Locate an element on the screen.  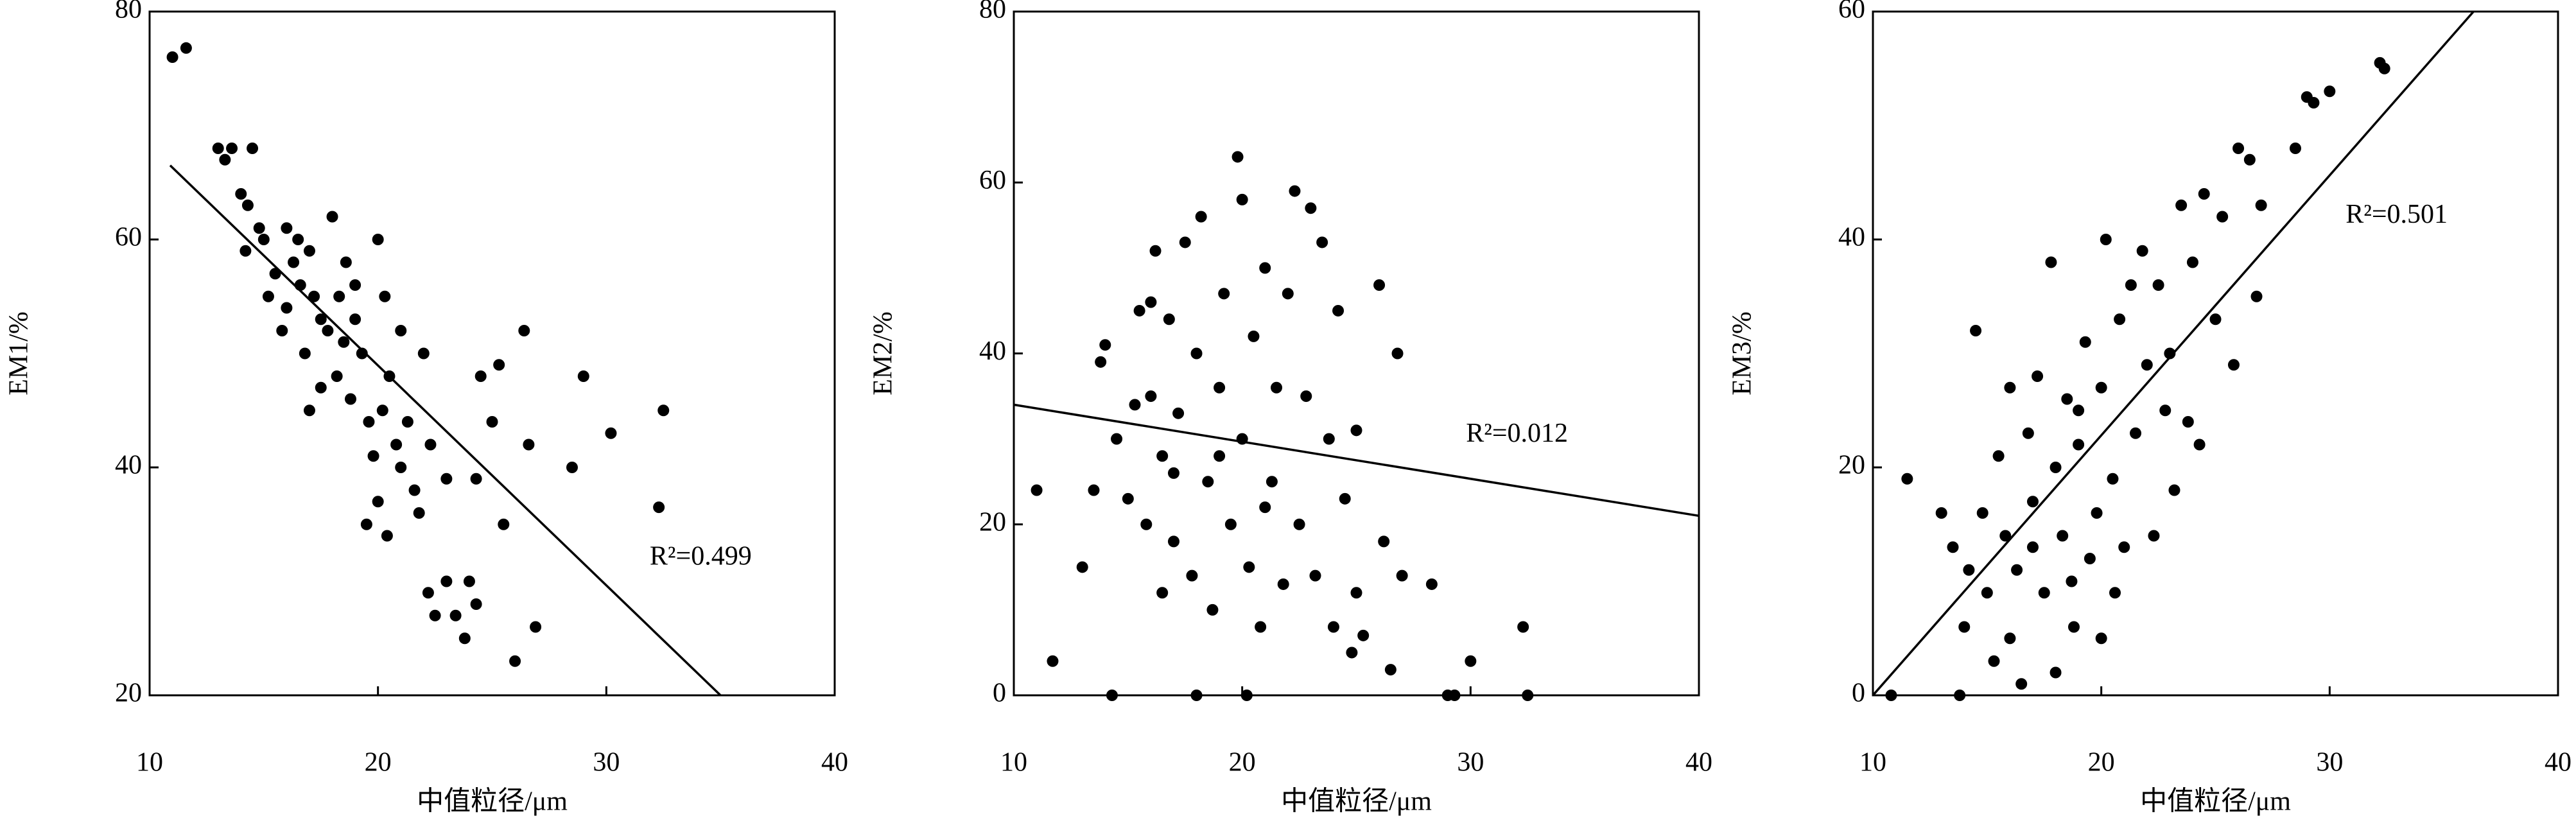
y-tick-label: 0 is located at coordinates (1858, 694).